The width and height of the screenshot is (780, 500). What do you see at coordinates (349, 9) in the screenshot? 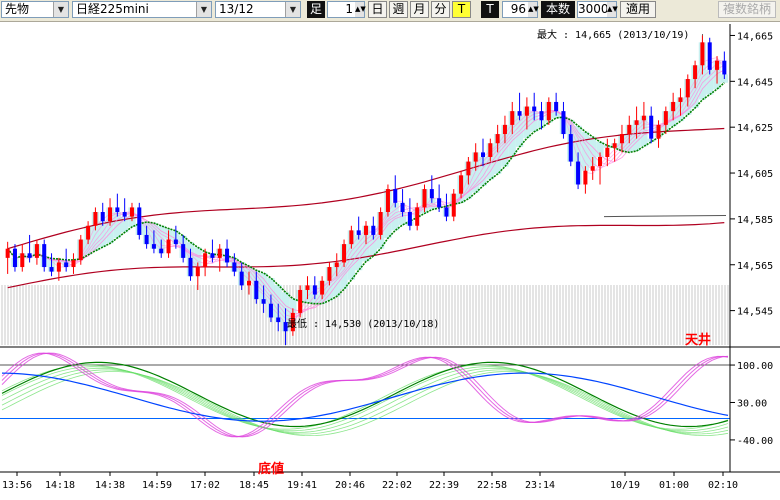
I see `bar-value: 1` at bounding box center [349, 9].